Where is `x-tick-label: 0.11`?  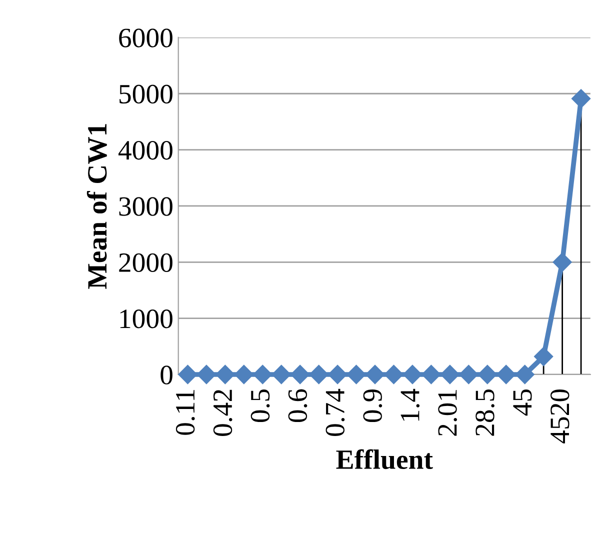 x-tick-label: 0.11 is located at coordinates (185, 412).